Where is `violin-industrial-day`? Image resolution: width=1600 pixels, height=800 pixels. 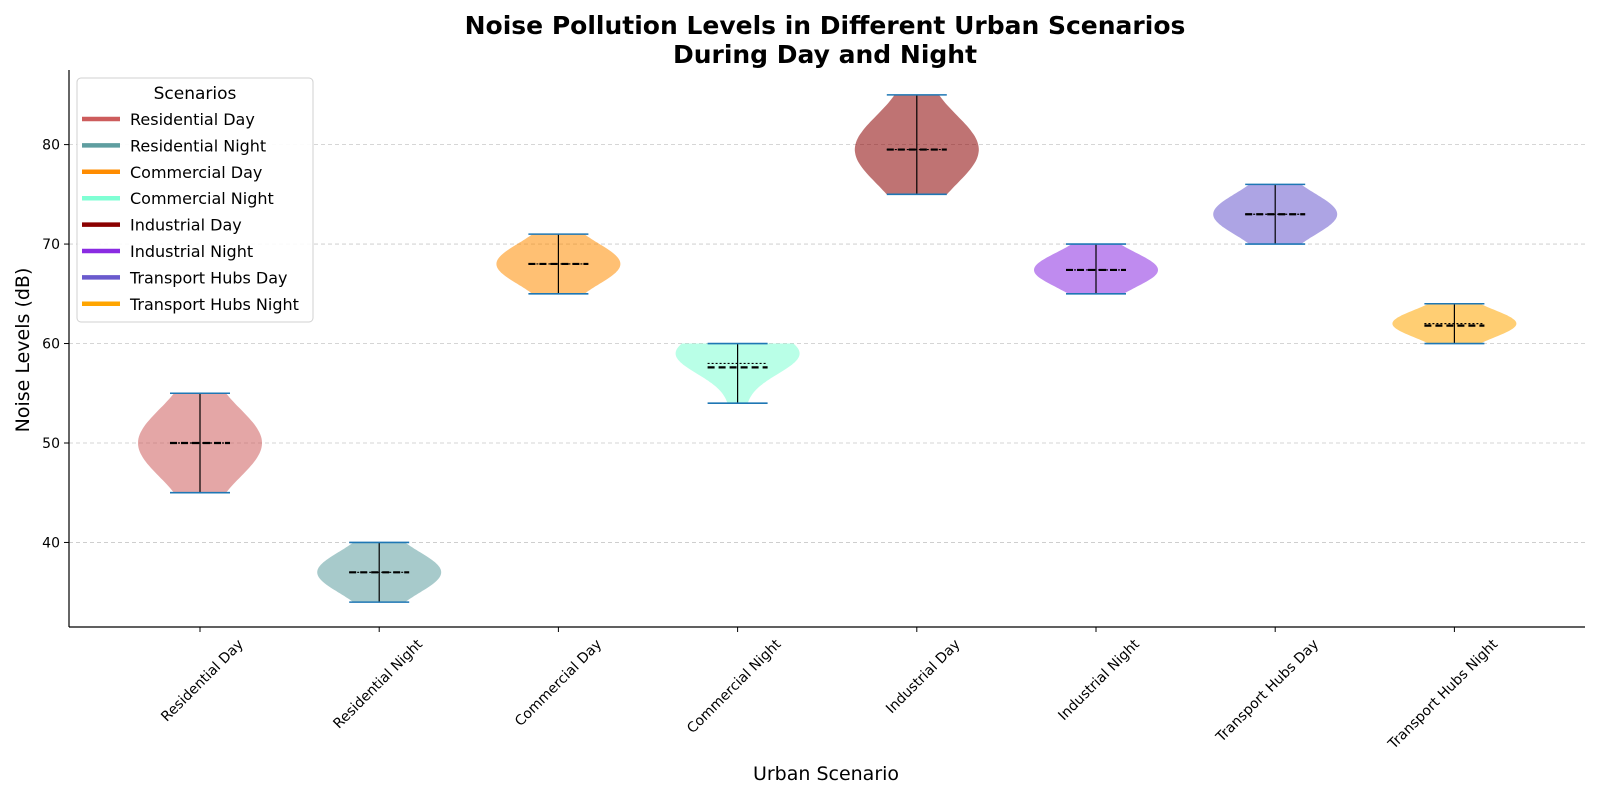
violin-industrial-day is located at coordinates (916, 145).